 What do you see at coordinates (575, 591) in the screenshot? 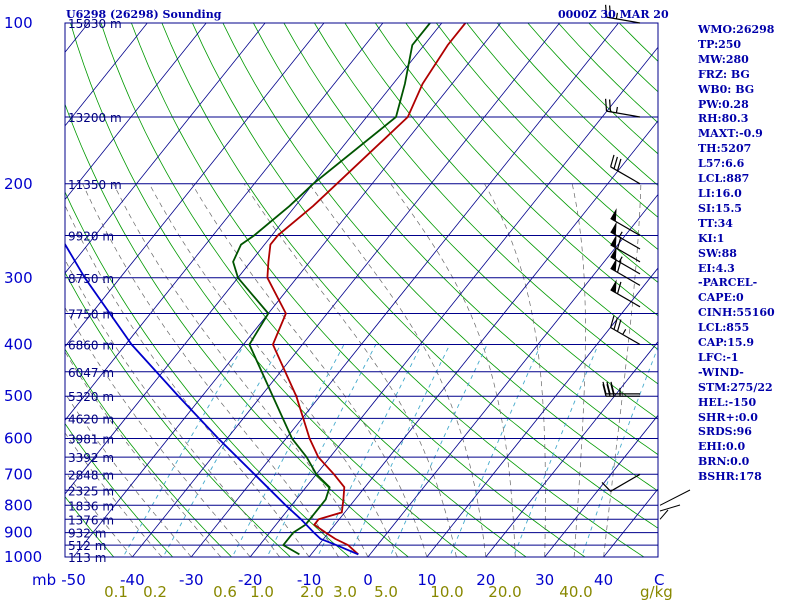
I see `mixing-ratio-label: 40.0` at bounding box center [575, 591].